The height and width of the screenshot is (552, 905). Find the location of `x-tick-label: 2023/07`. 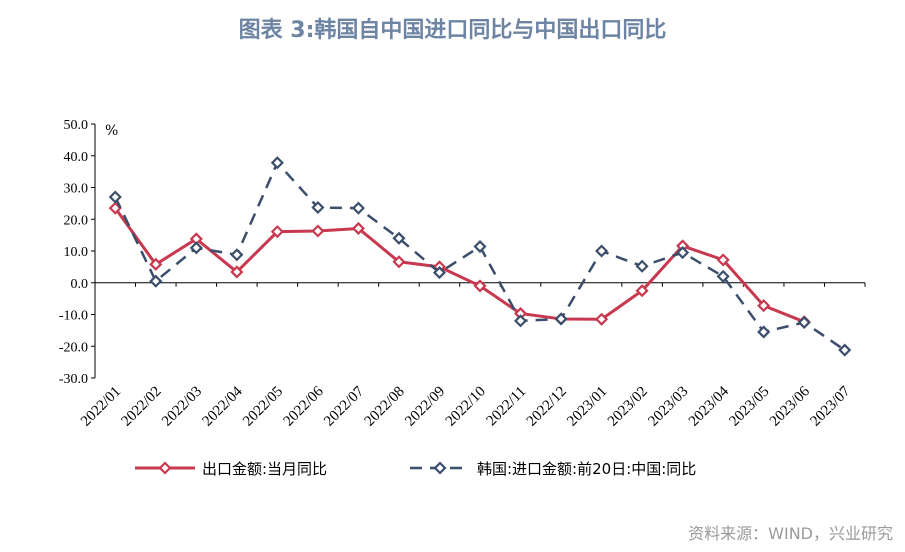

x-tick-label: 2023/07 is located at coordinates (830, 406).